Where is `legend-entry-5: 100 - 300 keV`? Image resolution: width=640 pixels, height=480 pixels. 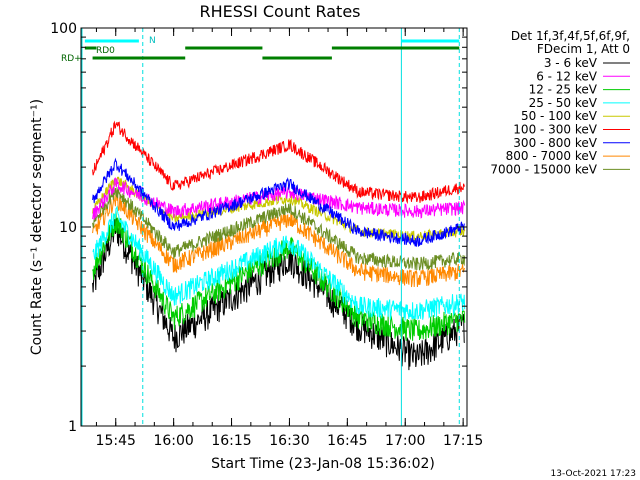
legend-entry-5: 100 - 300 keV is located at coordinates (555, 130).